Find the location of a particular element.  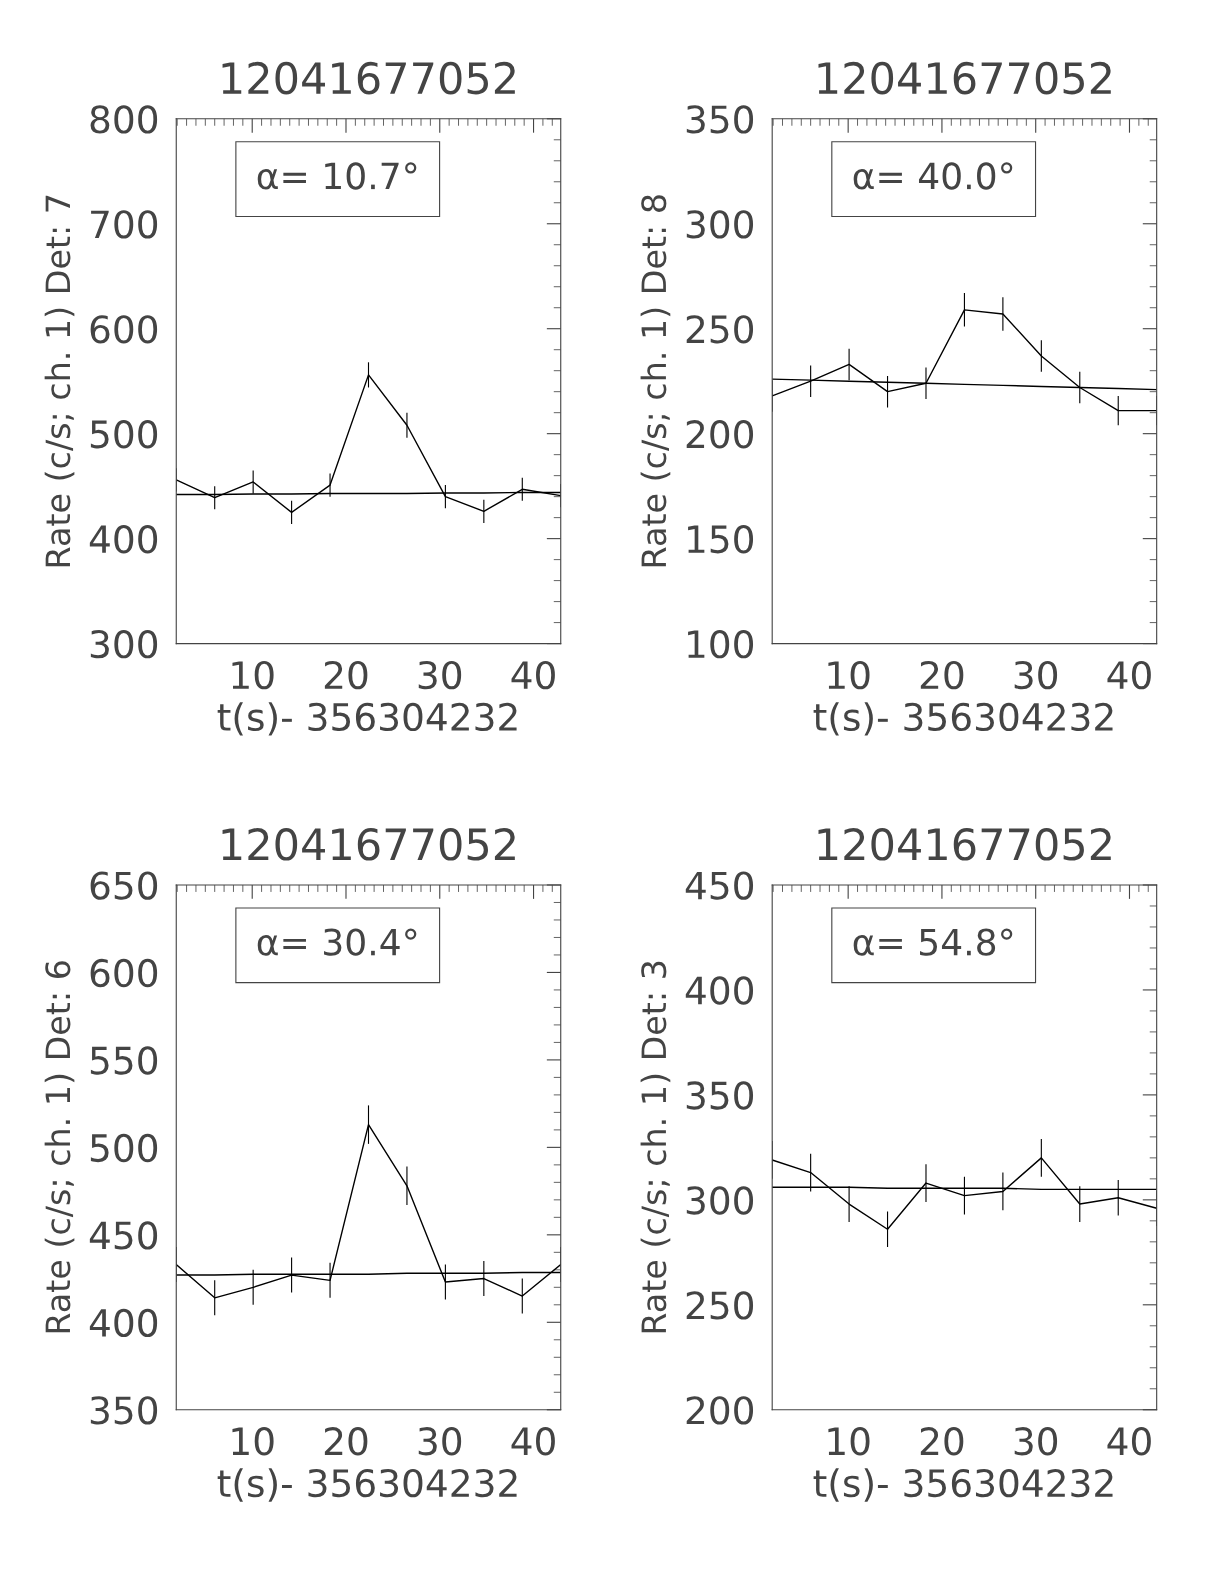

y-tick-label: 700 is located at coordinates (124, 224).